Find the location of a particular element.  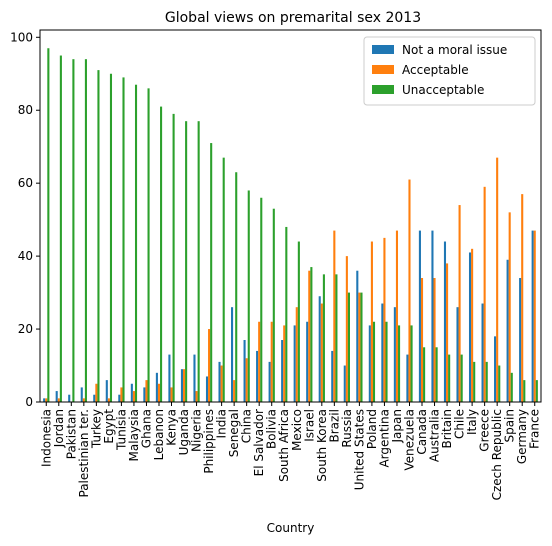

x-tick-label: Jordan is located at coordinates (59, 428).